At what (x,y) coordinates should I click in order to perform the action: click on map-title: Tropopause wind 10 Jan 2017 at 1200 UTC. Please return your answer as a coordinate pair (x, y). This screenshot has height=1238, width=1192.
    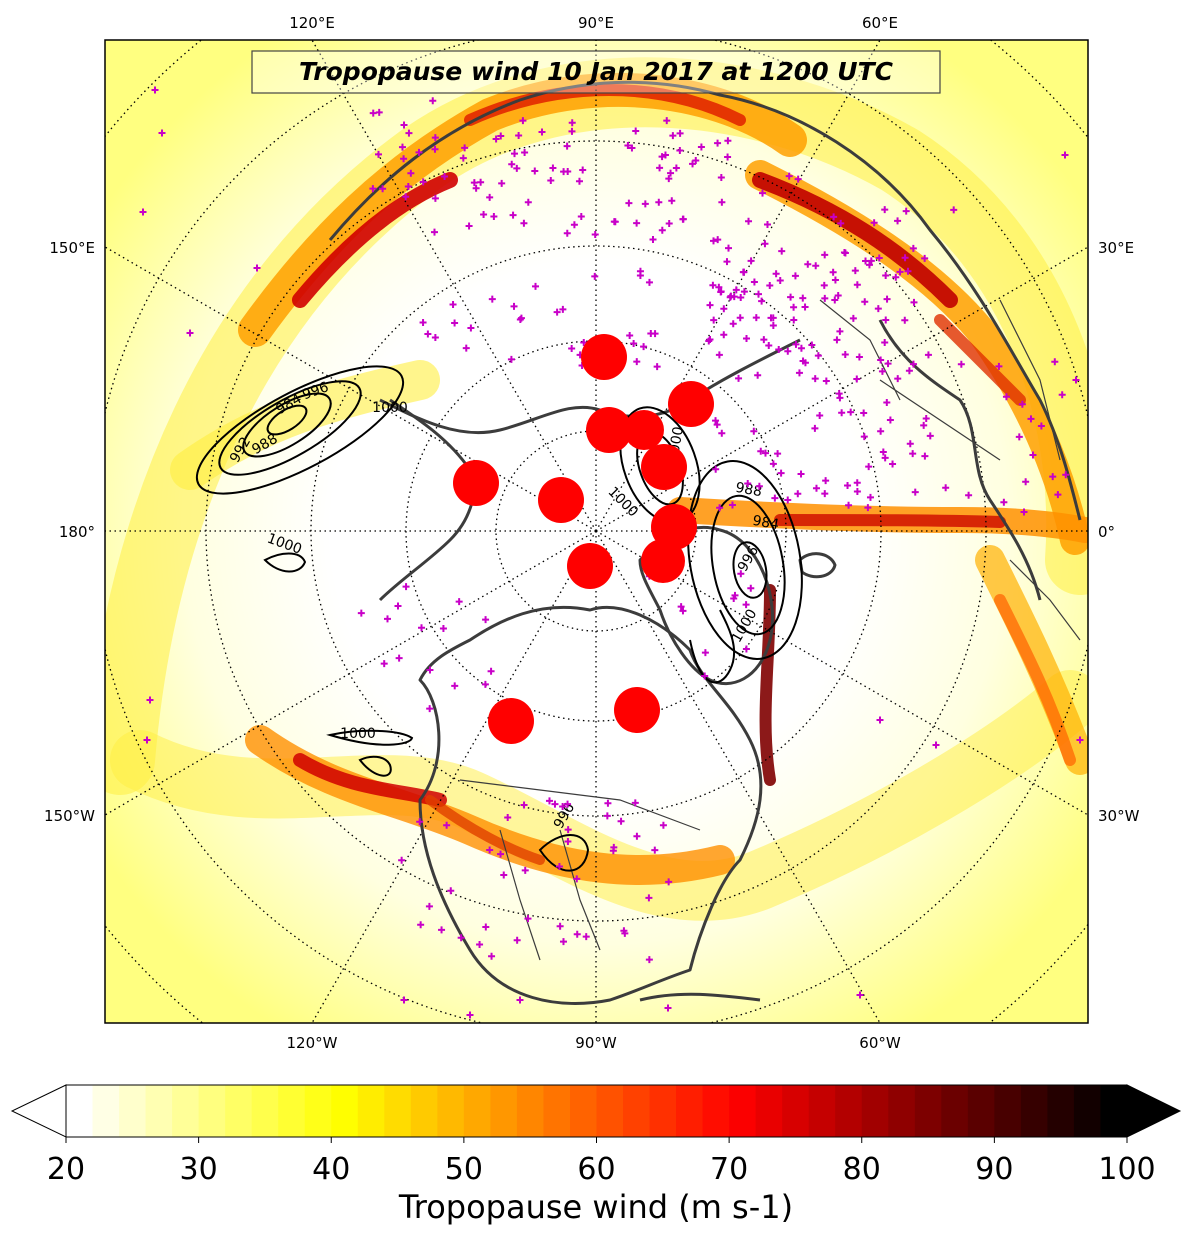
    Looking at the image, I should click on (596, 71).